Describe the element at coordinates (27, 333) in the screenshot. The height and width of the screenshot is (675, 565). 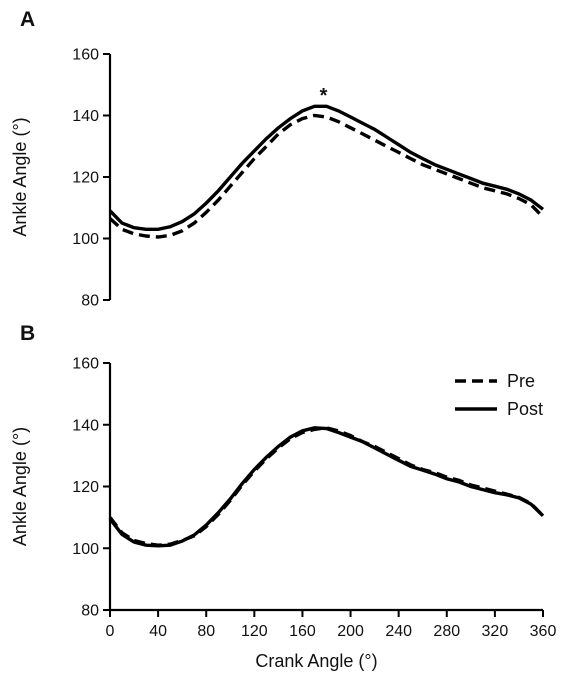
I see `panel-label: B` at that location.